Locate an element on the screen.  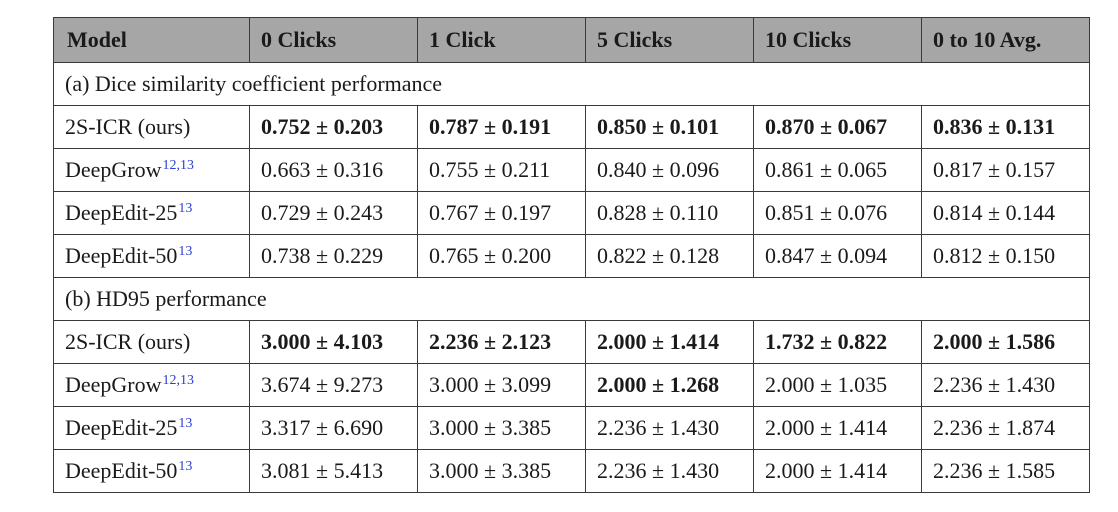
metric-cell: 0.814 ± 0.144 is located at coordinates (1005, 213).